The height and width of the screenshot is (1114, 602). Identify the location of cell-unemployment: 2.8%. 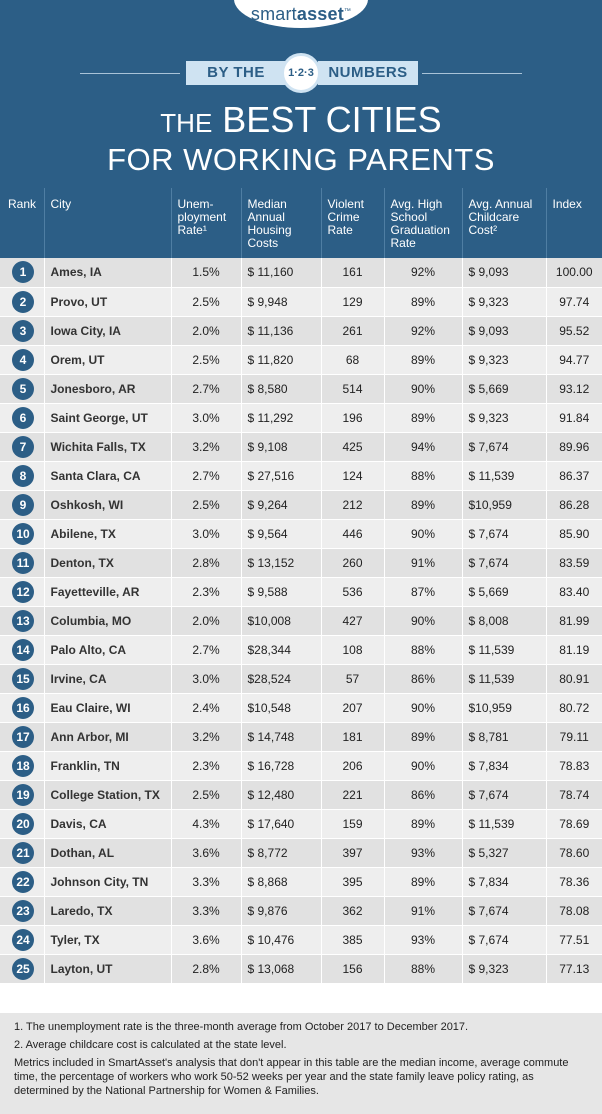
(205, 968).